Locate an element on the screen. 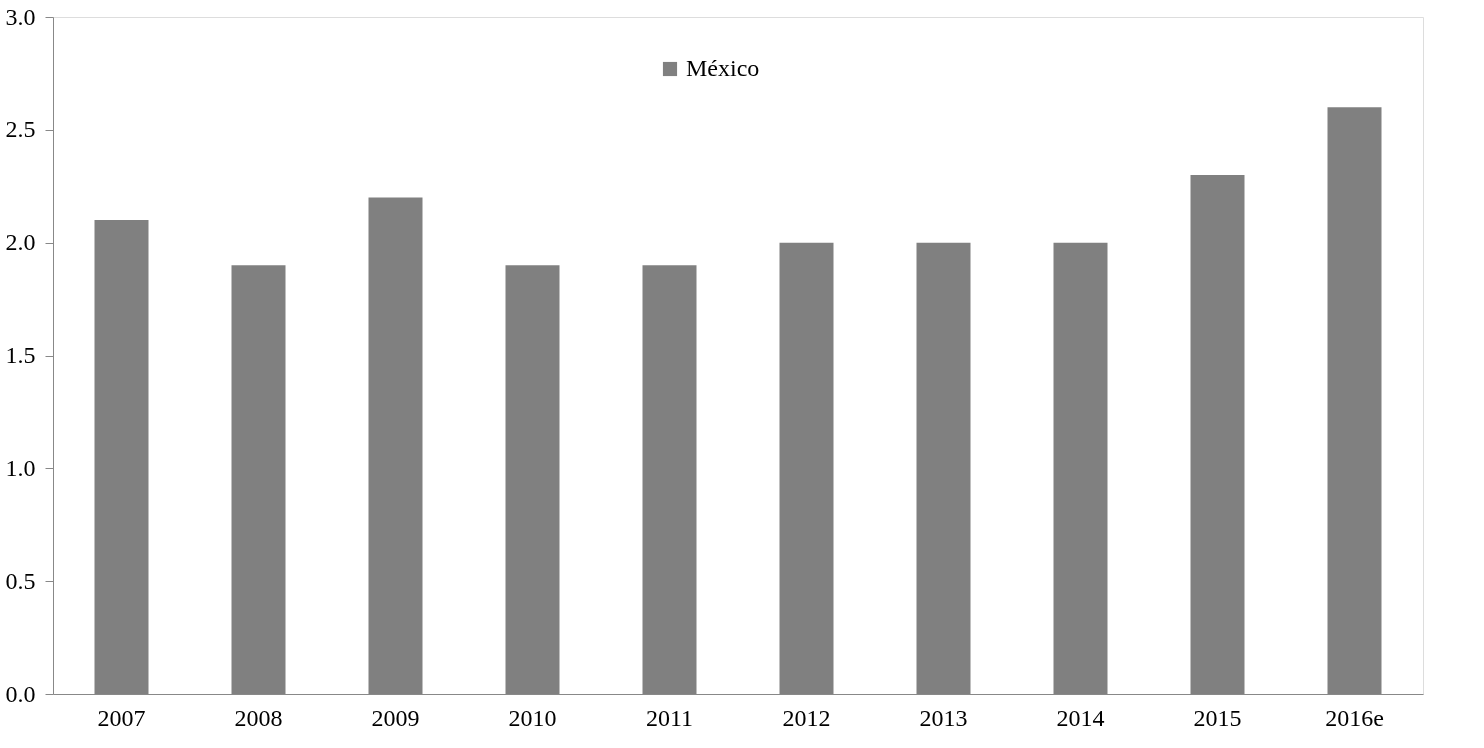  x-tick-label: 2011 is located at coordinates (669, 717).